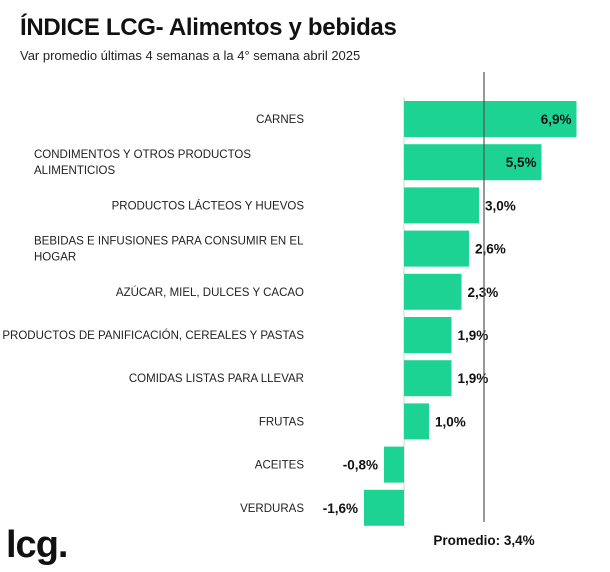  What do you see at coordinates (272, 509) in the screenshot?
I see `category-label: VERDURAS` at bounding box center [272, 509].